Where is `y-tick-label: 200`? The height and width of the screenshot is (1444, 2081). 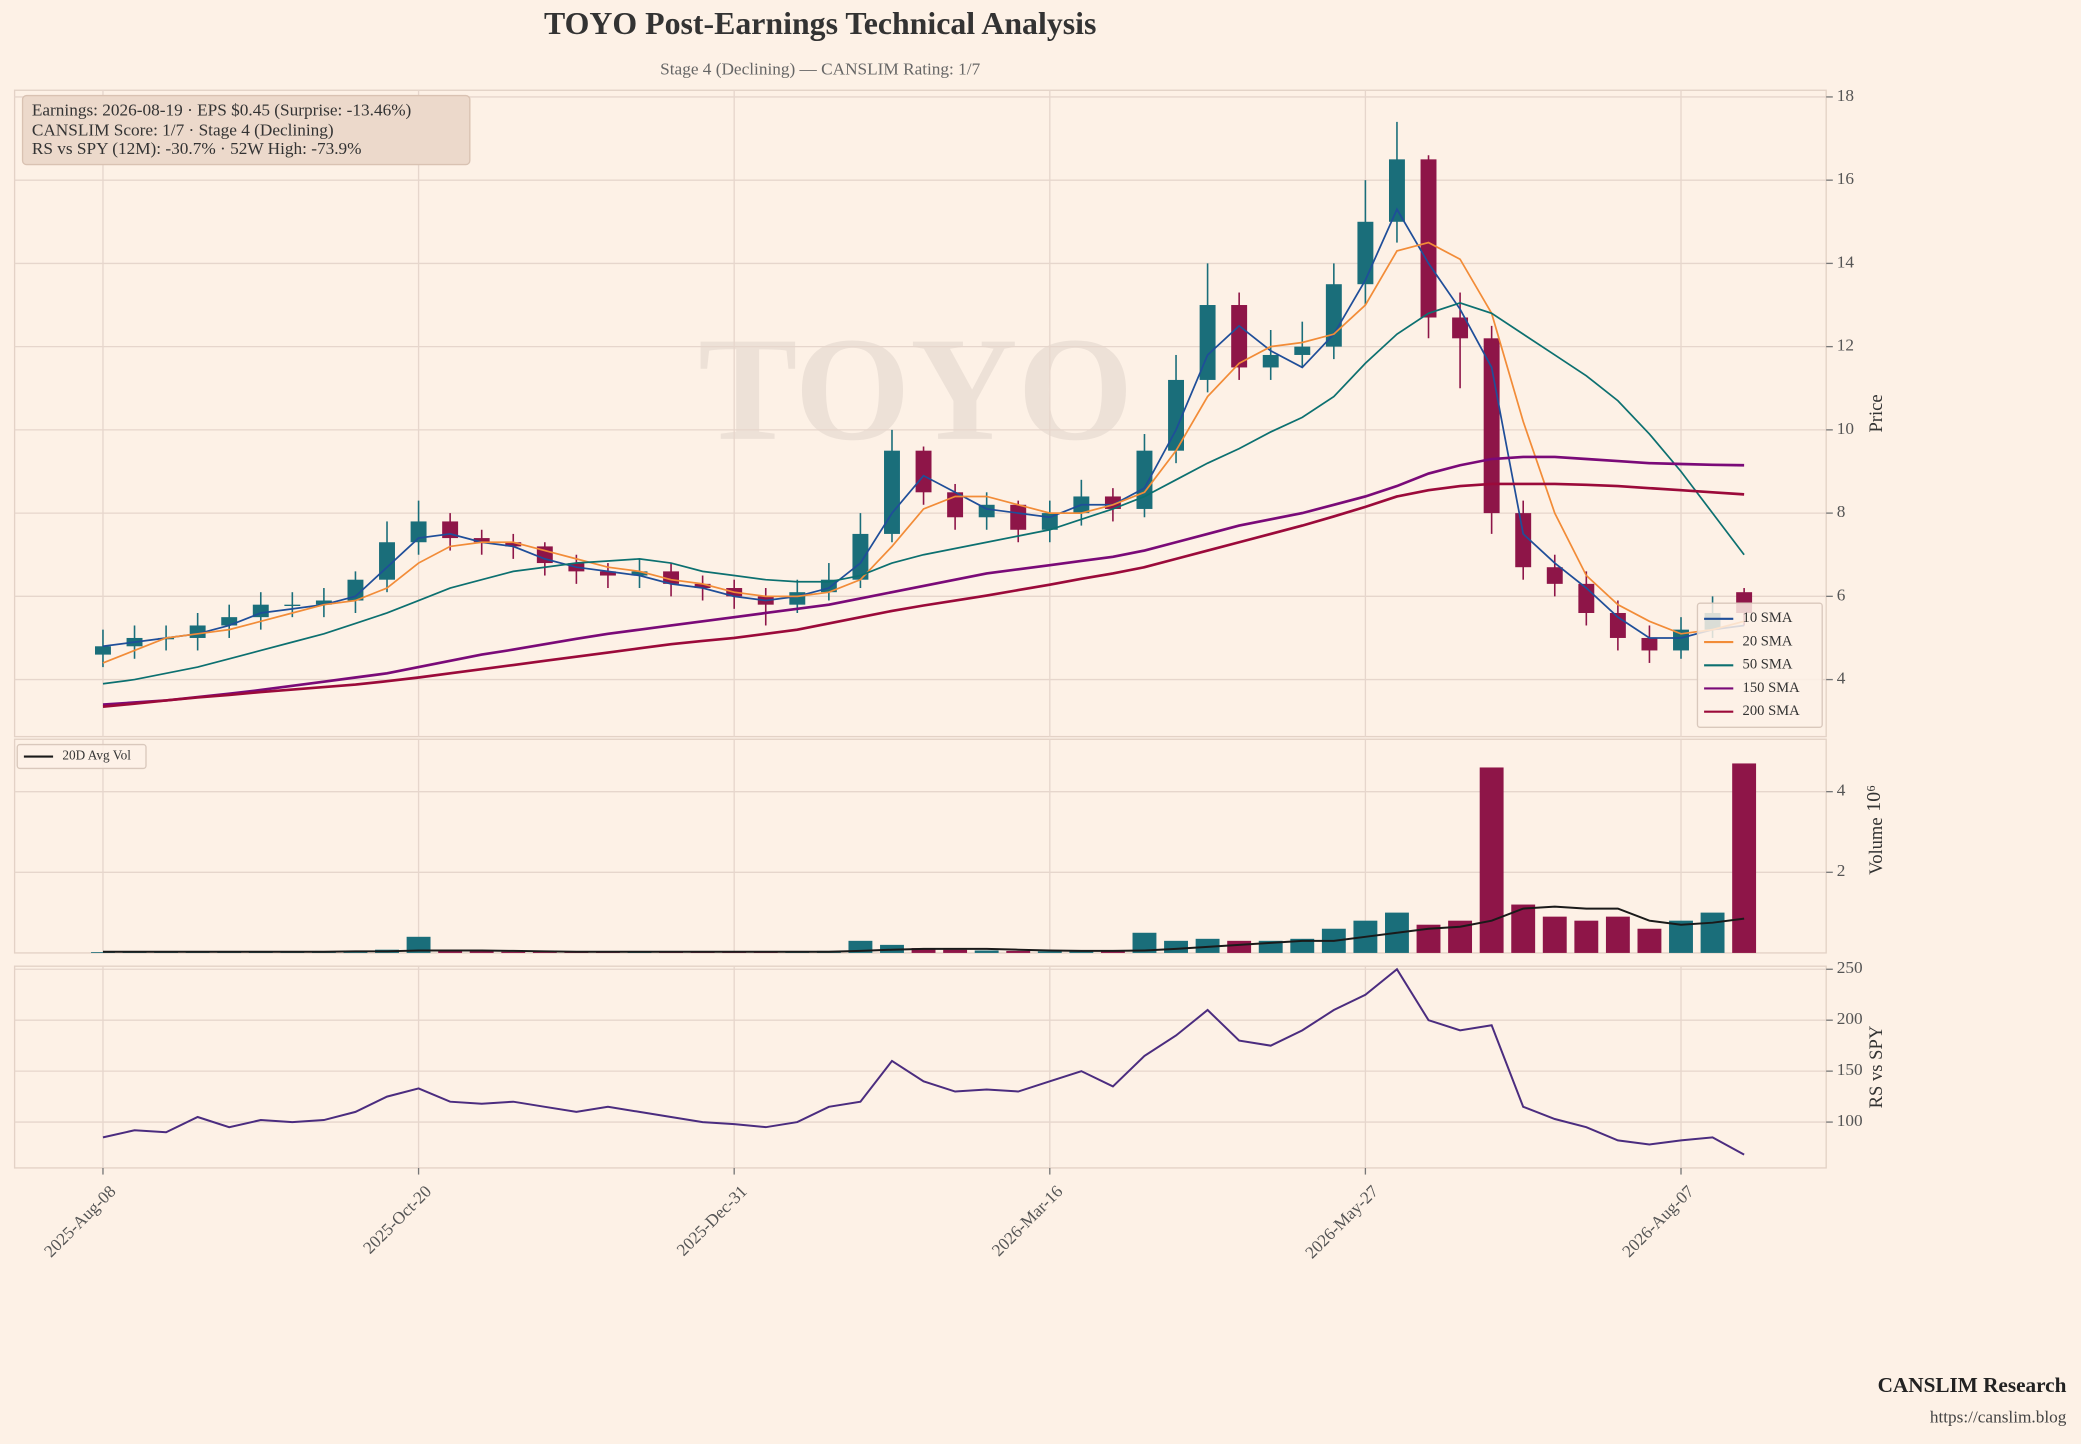
y-tick-label: 200 is located at coordinates (1850, 1018).